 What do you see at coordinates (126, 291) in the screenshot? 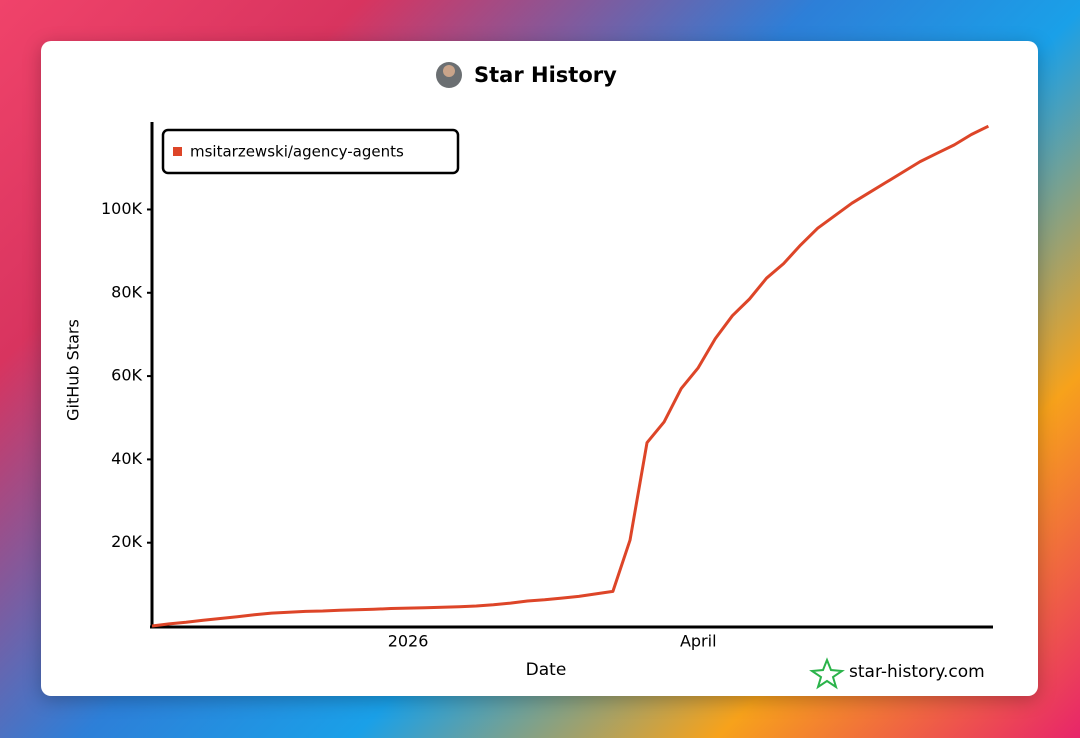
I see `y-tick-label: 80K` at bounding box center [126, 291].